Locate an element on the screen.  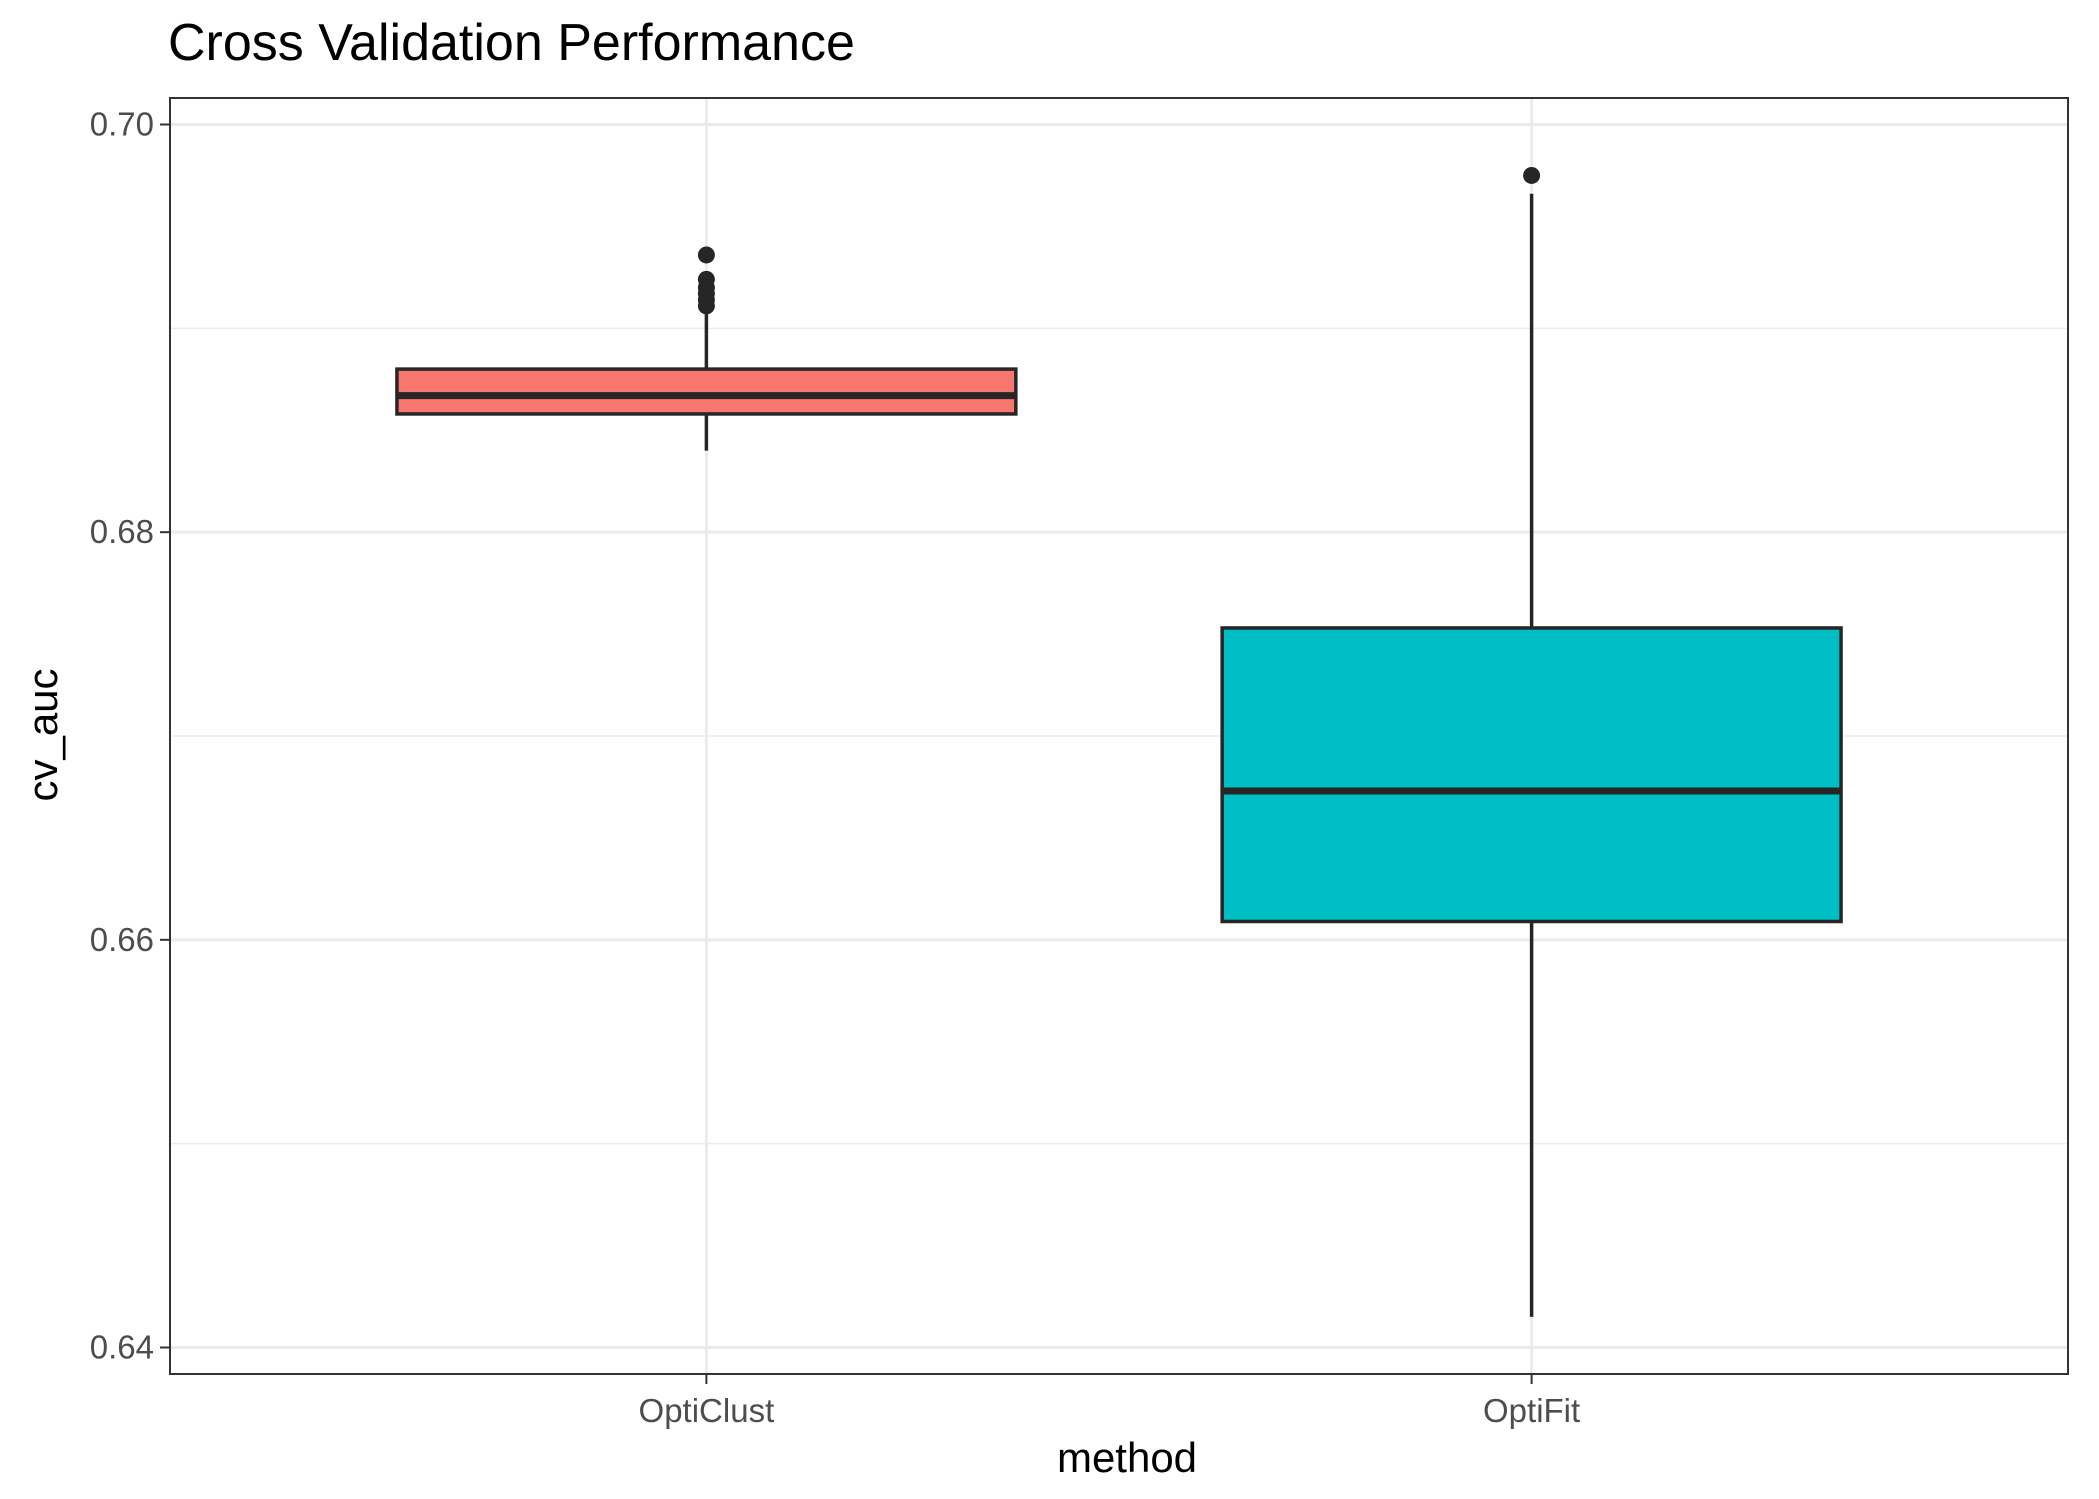
x-axis: OptiClust OptiFit is located at coordinates (1109, 1401).